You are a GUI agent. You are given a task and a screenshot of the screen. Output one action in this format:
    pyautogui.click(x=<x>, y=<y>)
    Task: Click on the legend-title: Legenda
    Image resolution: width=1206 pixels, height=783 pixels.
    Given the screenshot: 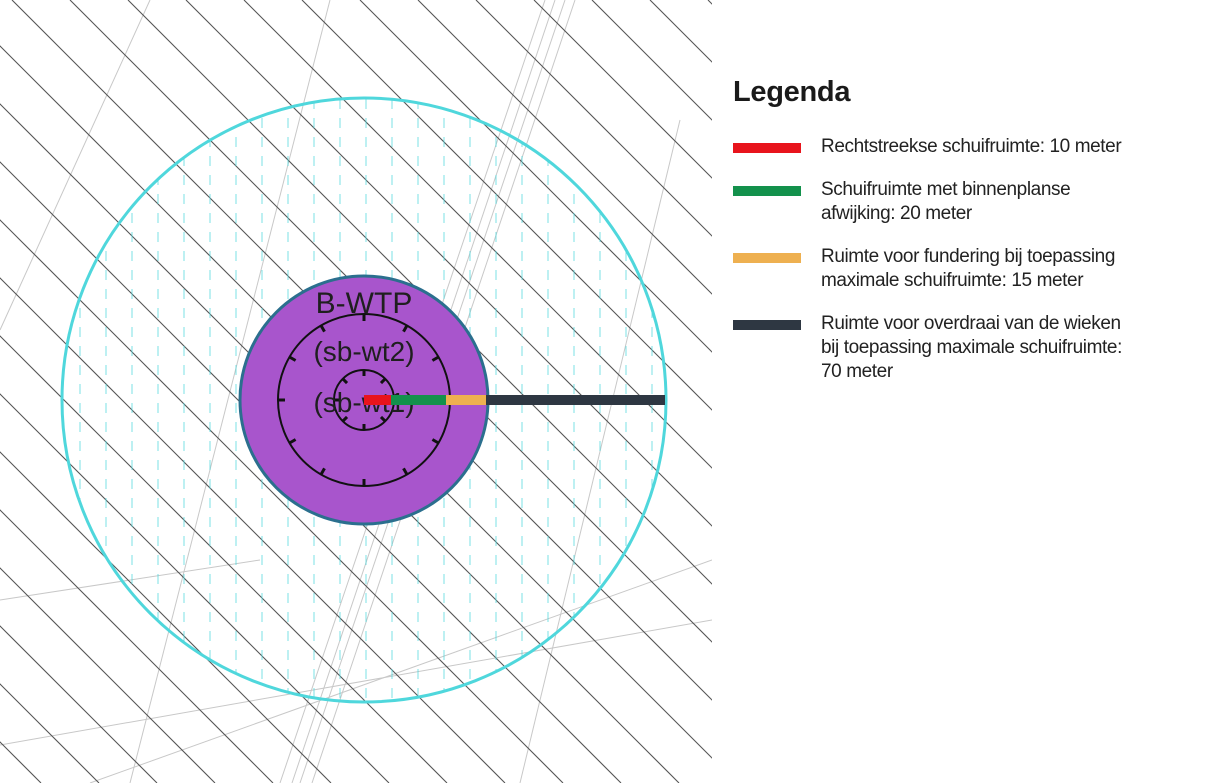 What is the action you would take?
    pyautogui.click(x=792, y=92)
    